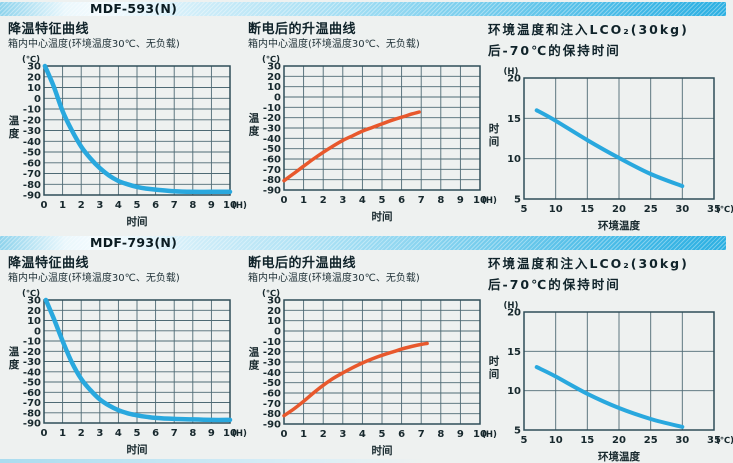  I want to click on model-header-band: MDF-793(N), so click(363, 243).